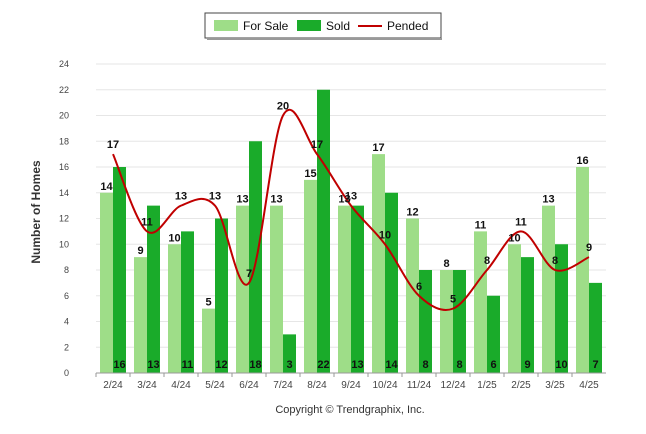  Describe the element at coordinates (64, 193) in the screenshot. I see `y-tick-label: 14` at that location.